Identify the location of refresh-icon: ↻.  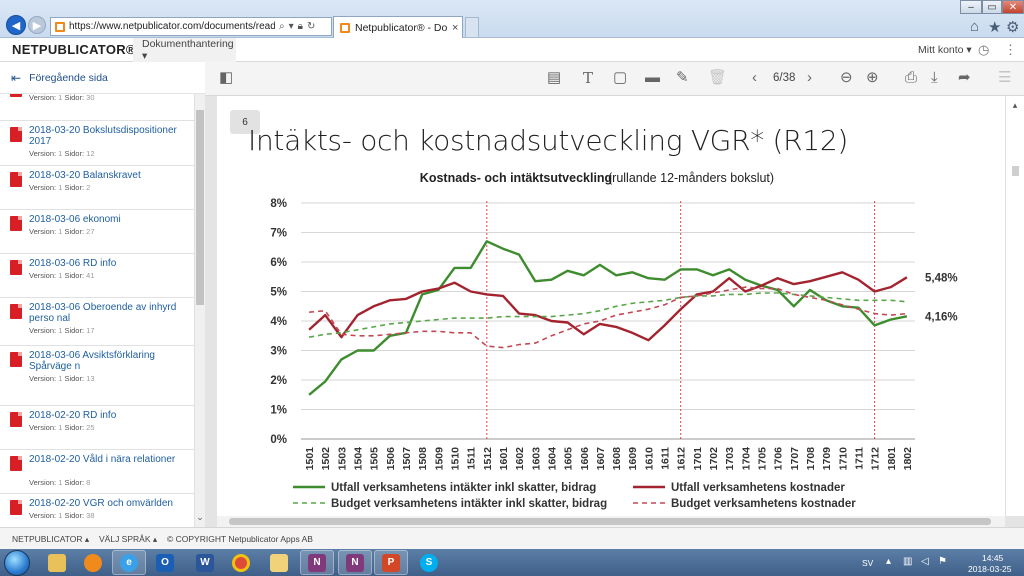
(311, 26).